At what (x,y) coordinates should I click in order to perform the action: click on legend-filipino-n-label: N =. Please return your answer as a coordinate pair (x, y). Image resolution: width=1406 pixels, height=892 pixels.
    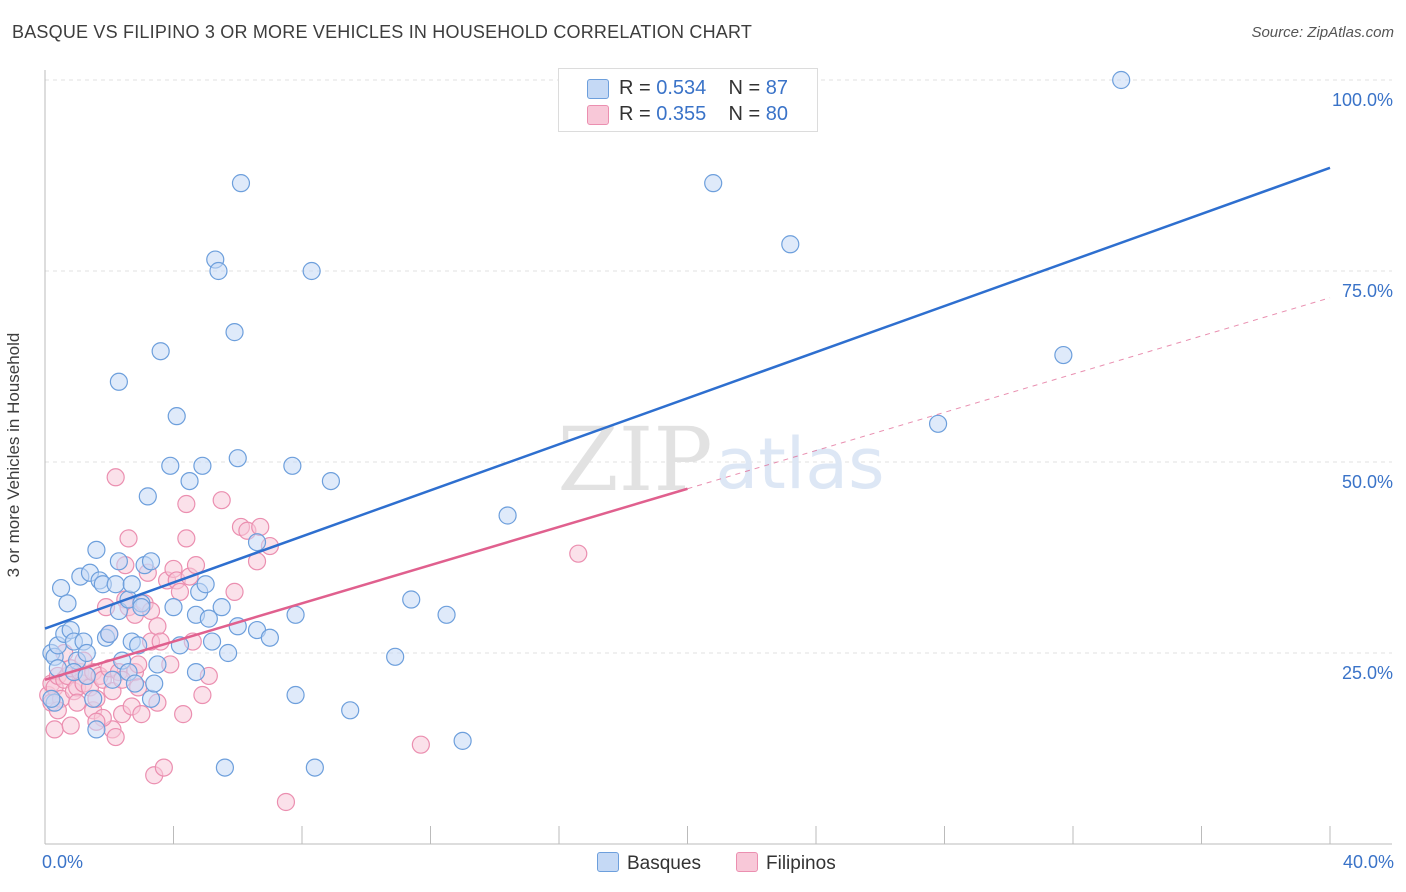
    Looking at the image, I should click on (744, 114).